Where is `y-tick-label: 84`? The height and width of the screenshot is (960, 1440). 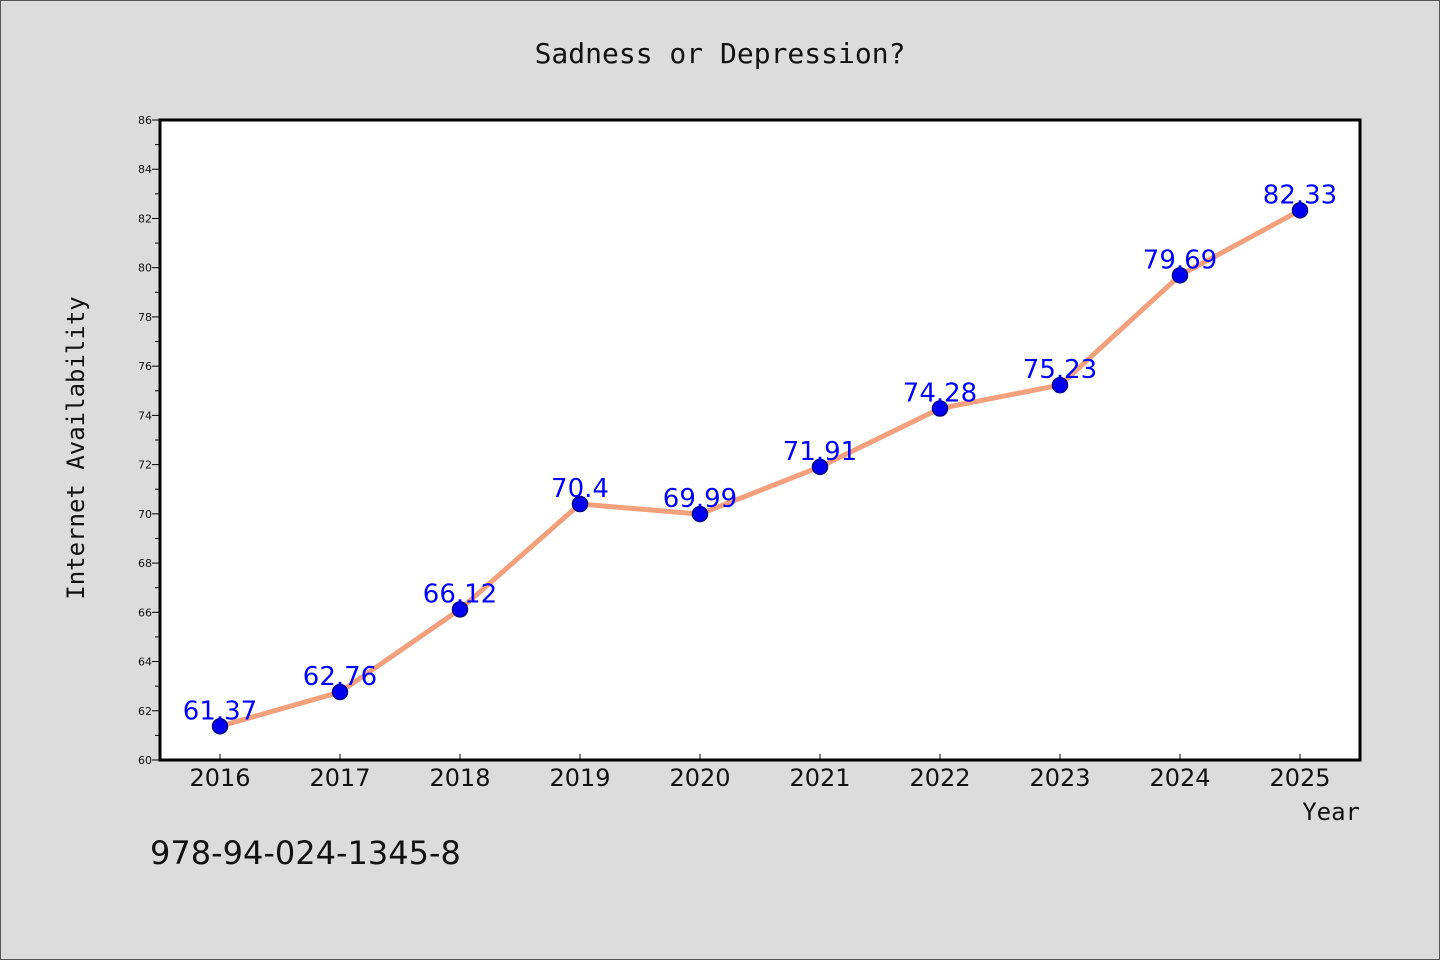 y-tick-label: 84 is located at coordinates (145, 169).